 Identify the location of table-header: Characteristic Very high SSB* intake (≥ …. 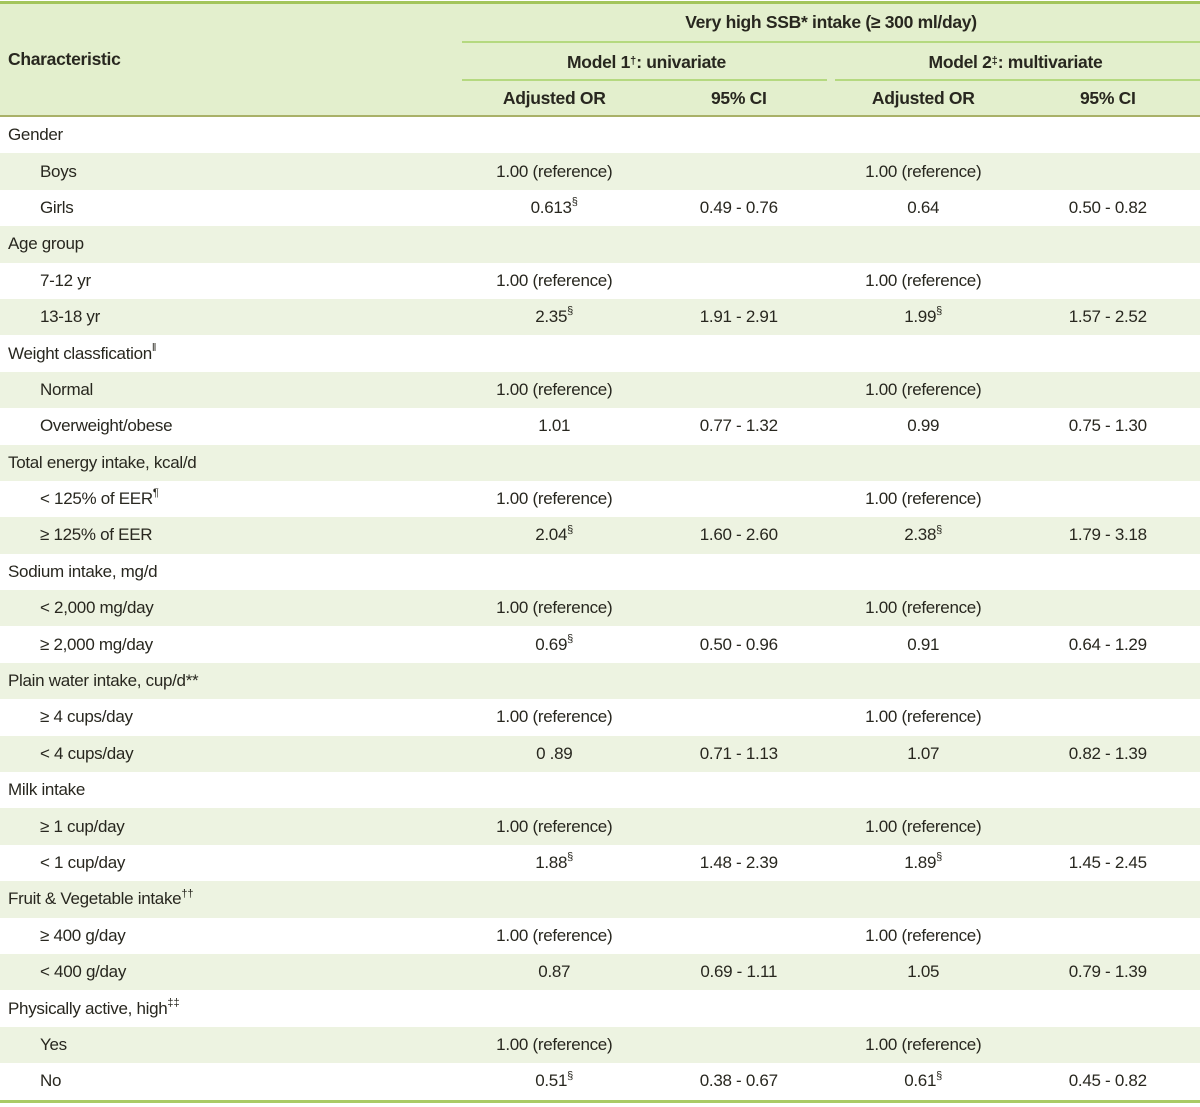
(600, 59).